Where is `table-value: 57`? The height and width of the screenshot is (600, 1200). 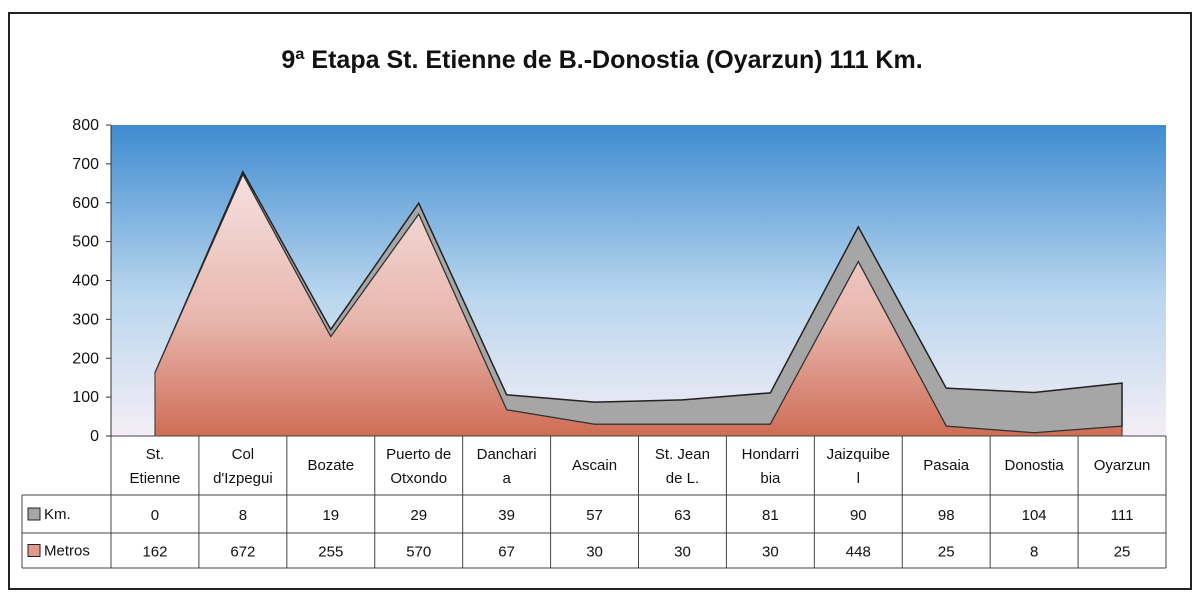 table-value: 57 is located at coordinates (594, 515).